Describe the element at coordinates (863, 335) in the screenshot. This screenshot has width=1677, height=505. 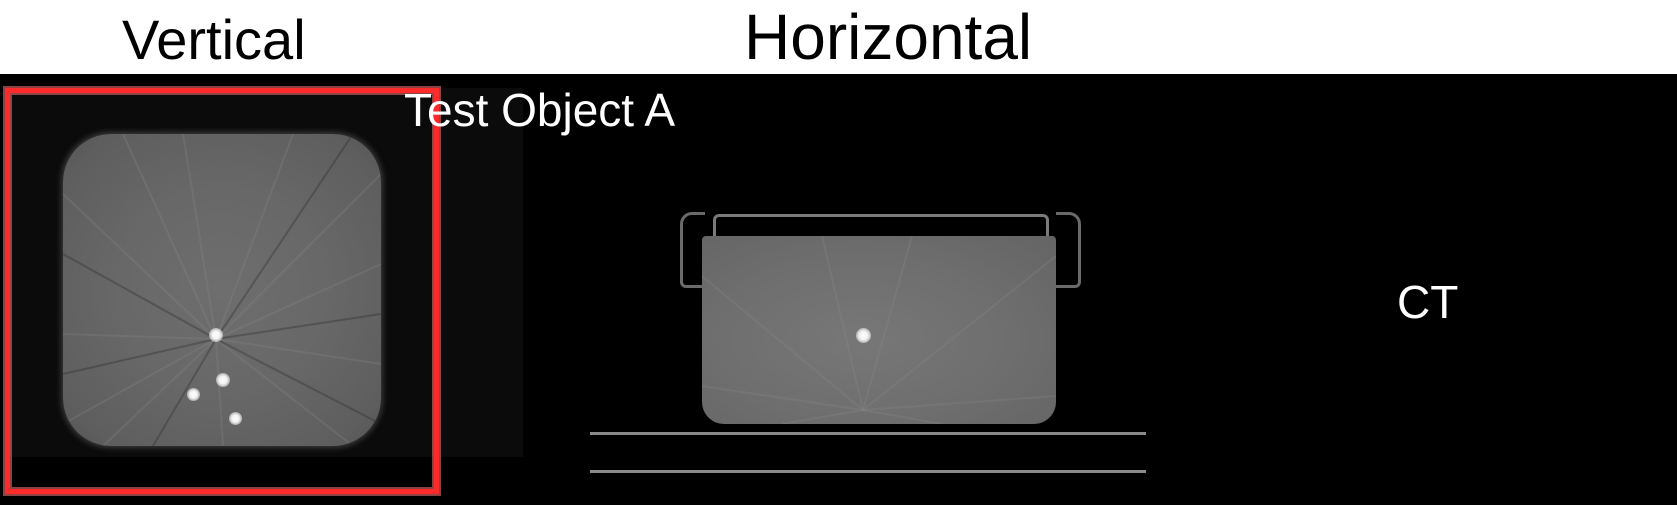
I see `marker-dot` at that location.